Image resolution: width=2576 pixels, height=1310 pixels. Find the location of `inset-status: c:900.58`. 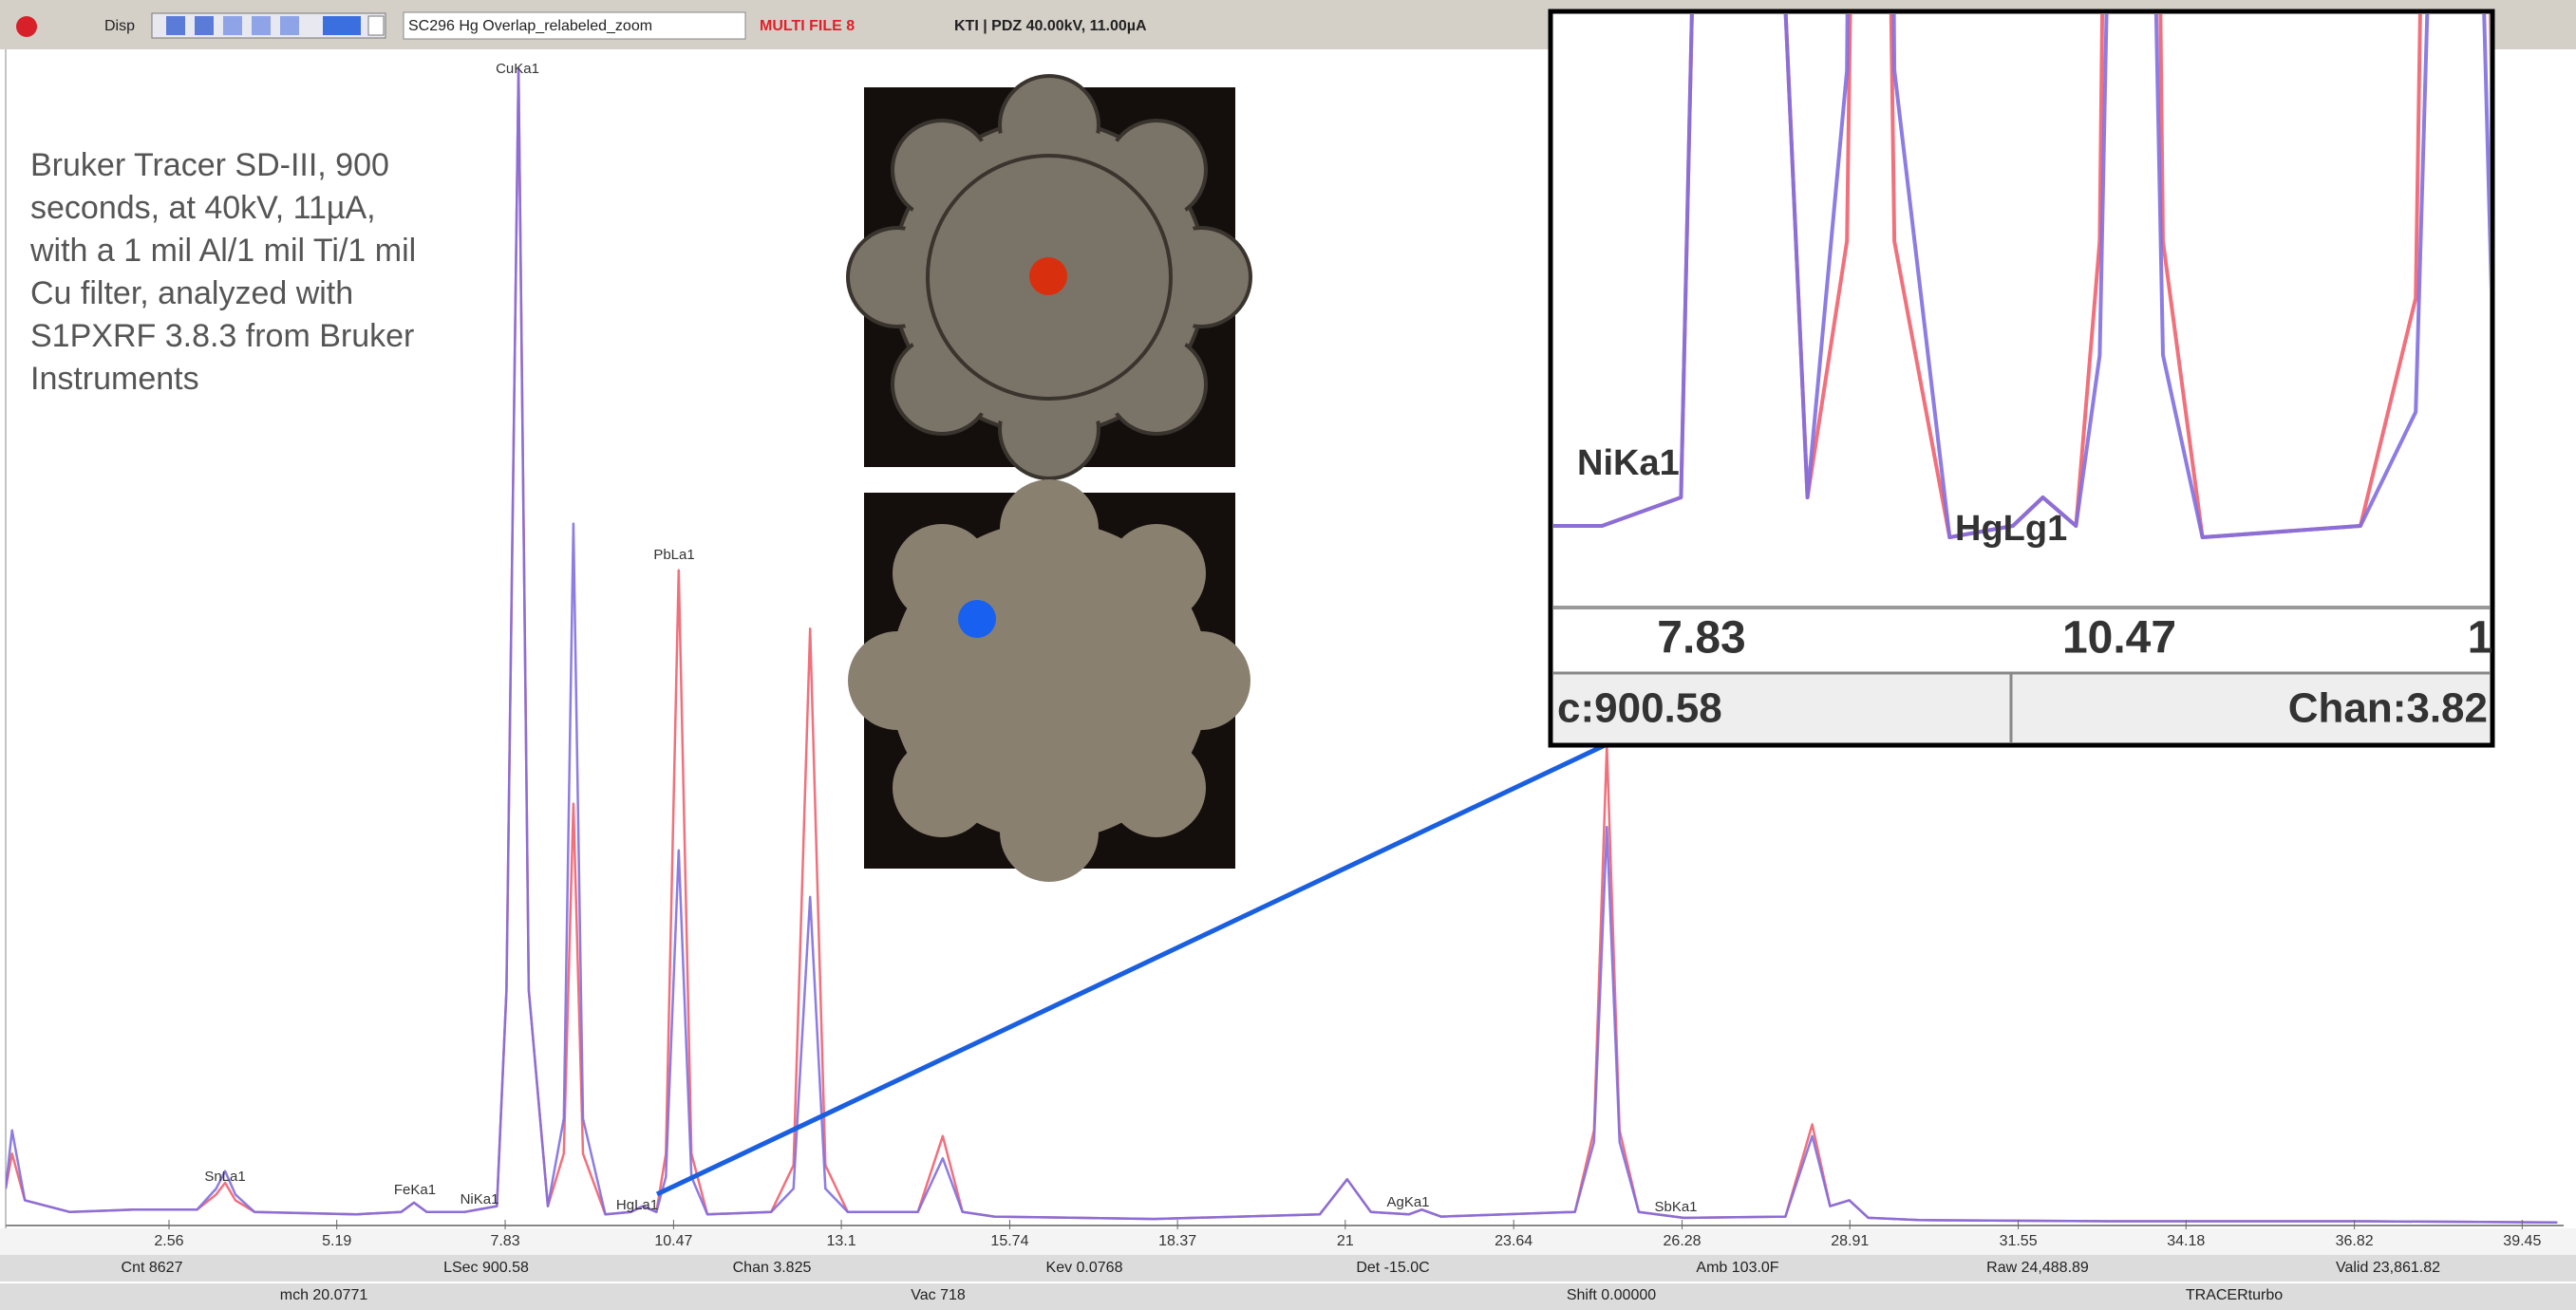

inset-status: c:900.58 is located at coordinates (1639, 708).